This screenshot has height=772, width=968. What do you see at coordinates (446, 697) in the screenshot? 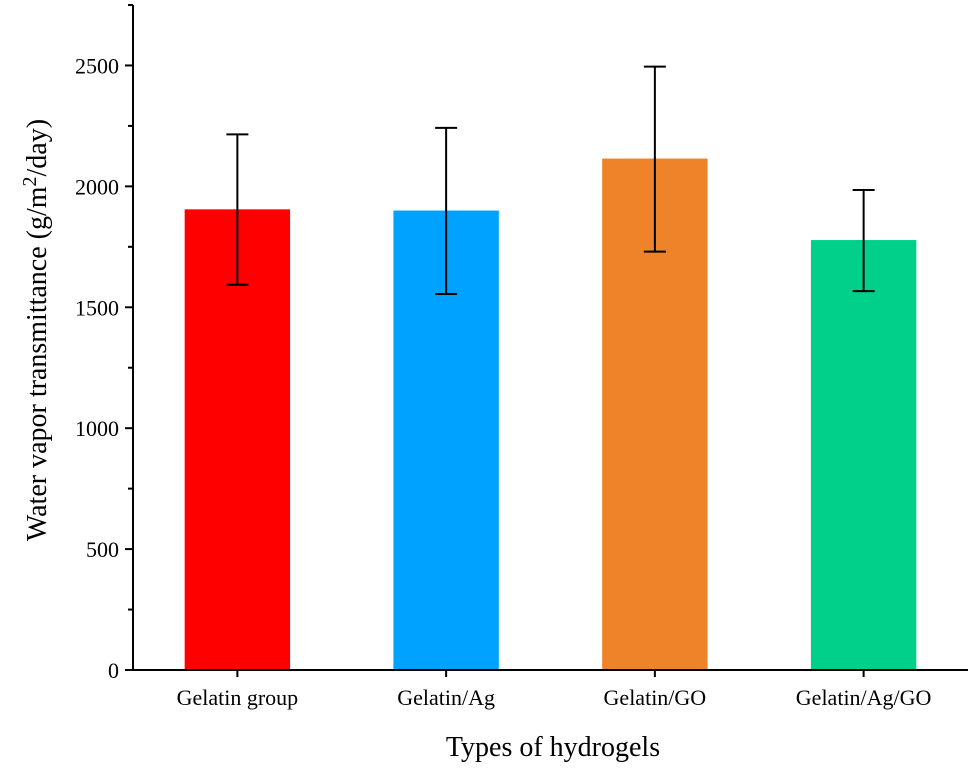
I see `x-tick-label: Gelatin/Ag` at bounding box center [446, 697].